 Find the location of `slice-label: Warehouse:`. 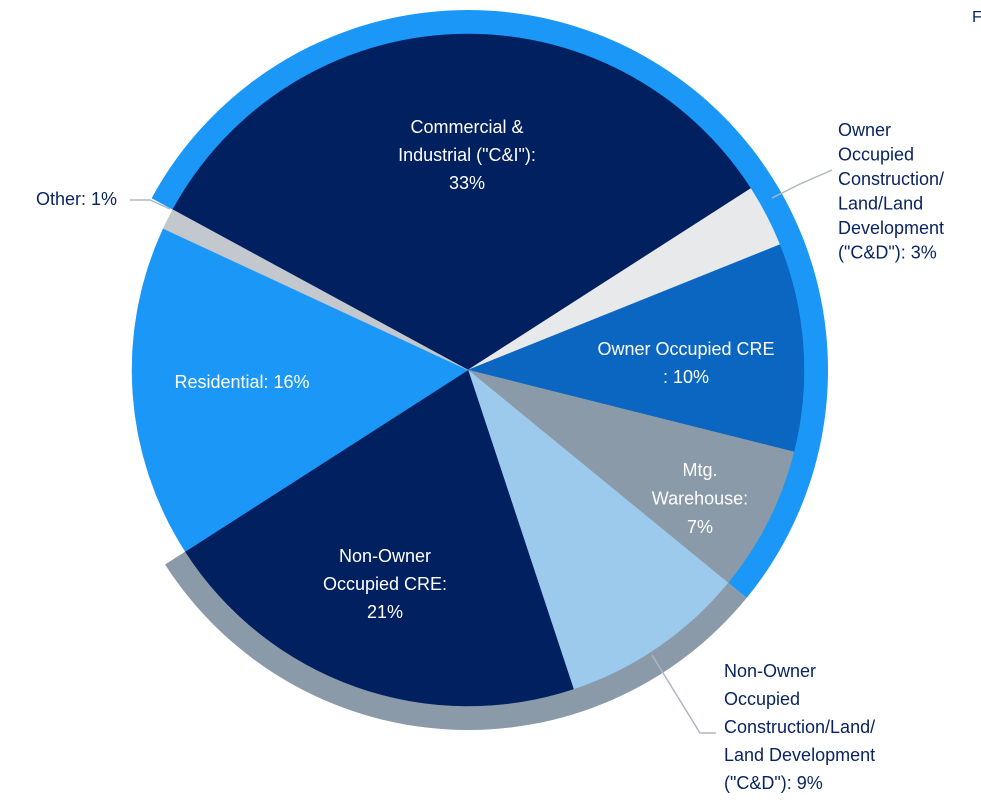

slice-label: Warehouse: is located at coordinates (700, 498).